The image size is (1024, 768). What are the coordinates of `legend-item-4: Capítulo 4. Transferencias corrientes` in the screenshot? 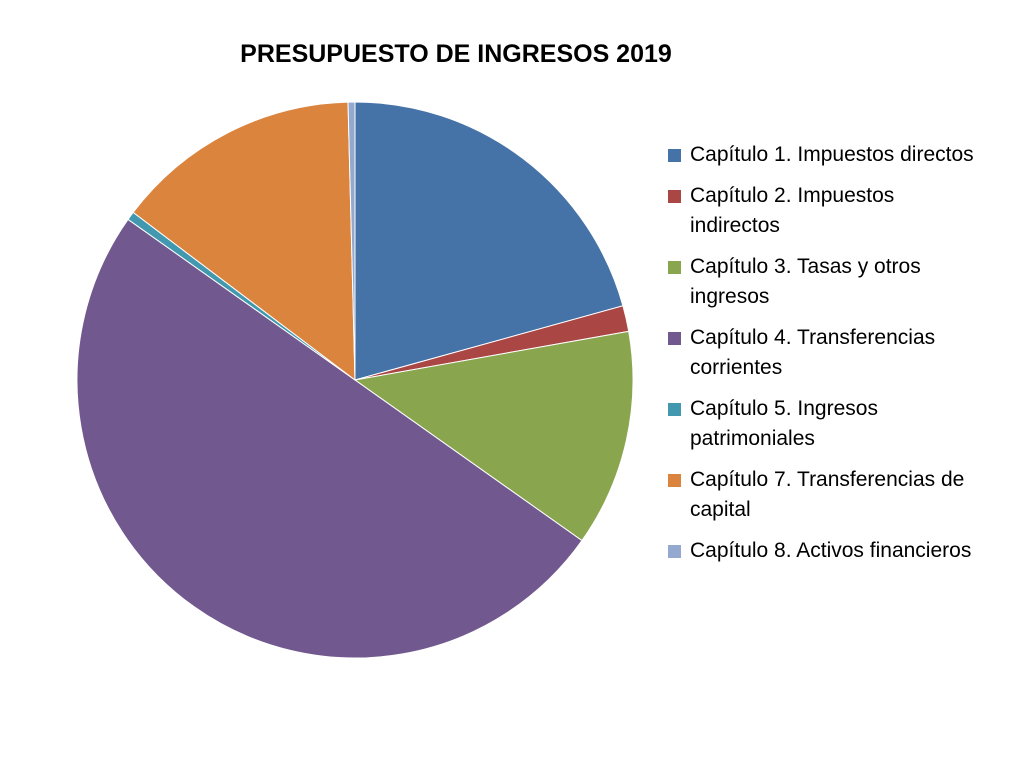 It's located at (828, 353).